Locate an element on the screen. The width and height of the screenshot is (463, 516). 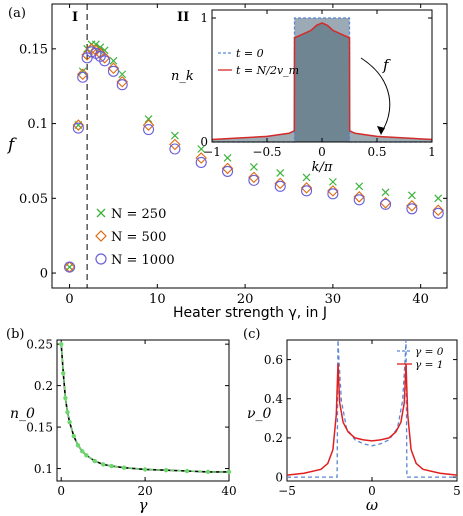
panel-b-frame is located at coordinates (143, 410).